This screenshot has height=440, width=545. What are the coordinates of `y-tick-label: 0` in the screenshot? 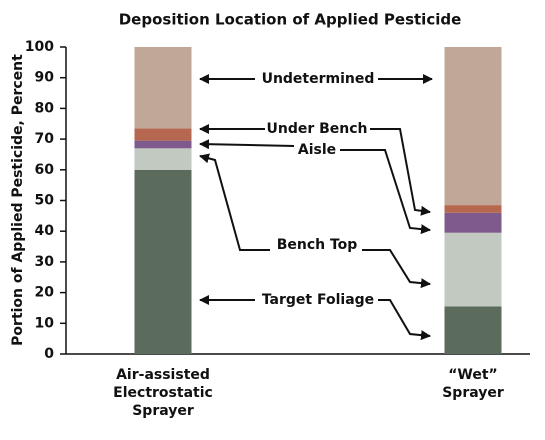 It's located at (49, 354).